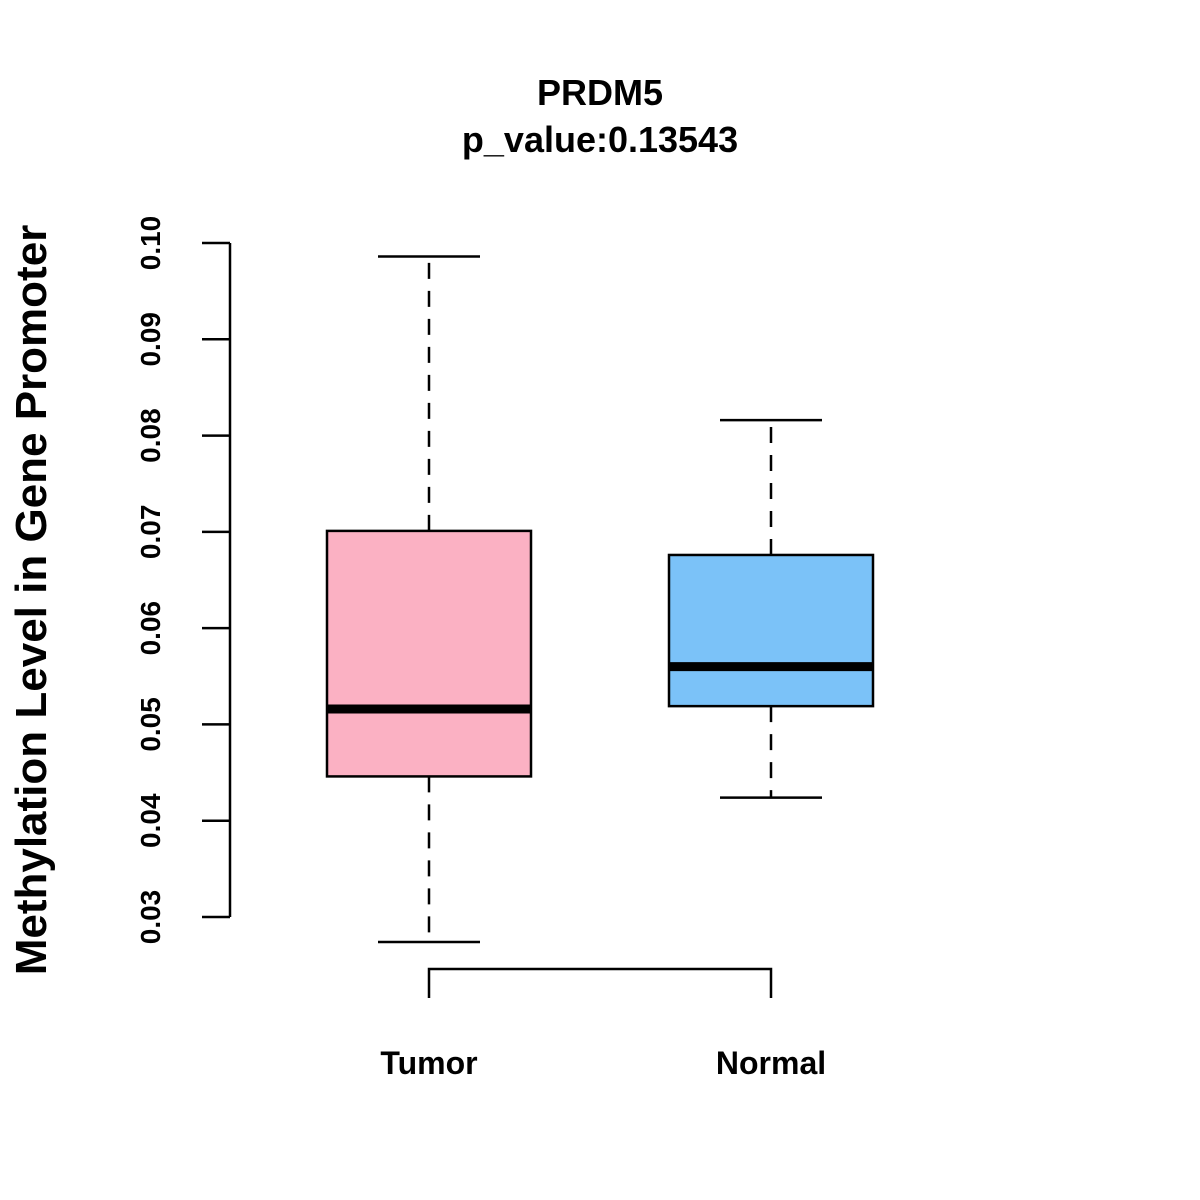 Image resolution: width=1200 pixels, height=1200 pixels. What do you see at coordinates (150, 820) in the screenshot?
I see `y-tick-label: 0.04` at bounding box center [150, 820].